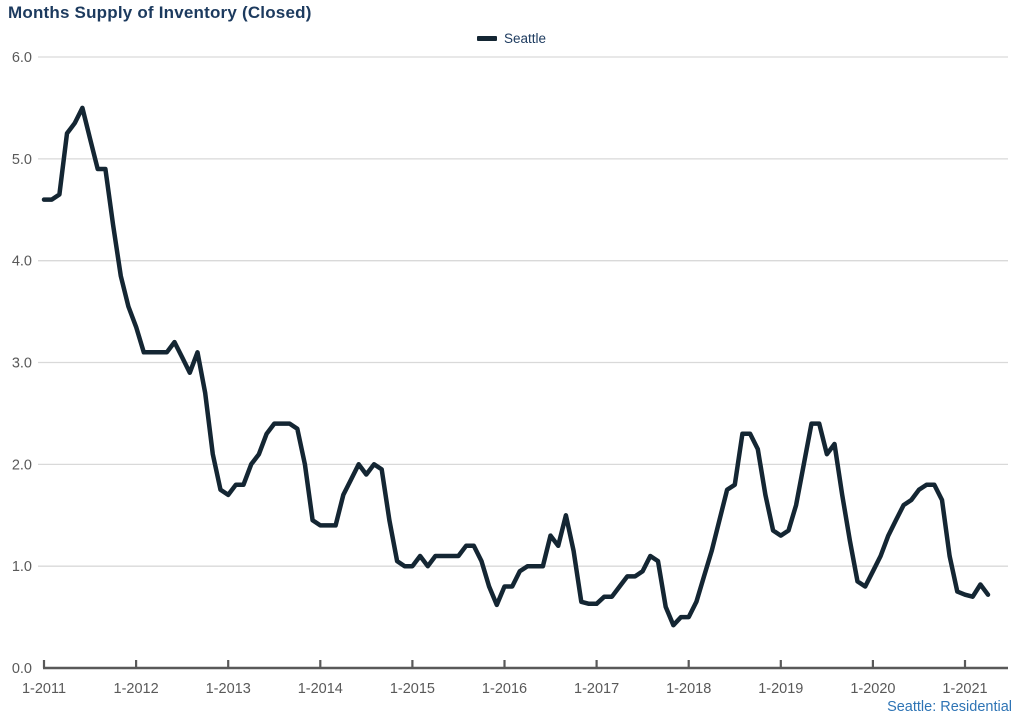 Image resolution: width=1024 pixels, height=717 pixels. What do you see at coordinates (22, 262) in the screenshot?
I see `y-tick-label: 4.0` at bounding box center [22, 262].